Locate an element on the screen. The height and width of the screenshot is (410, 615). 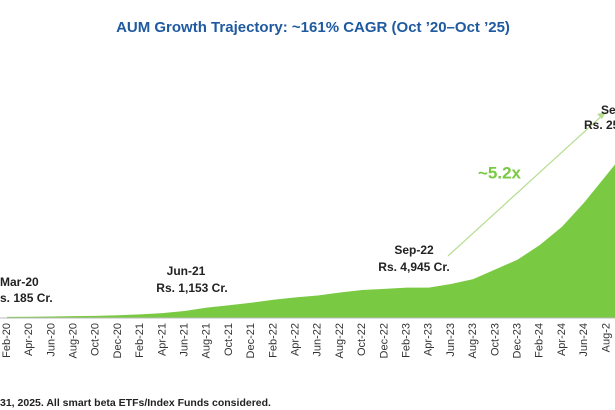
annotation-date: Sep-22 is located at coordinates (414, 250).